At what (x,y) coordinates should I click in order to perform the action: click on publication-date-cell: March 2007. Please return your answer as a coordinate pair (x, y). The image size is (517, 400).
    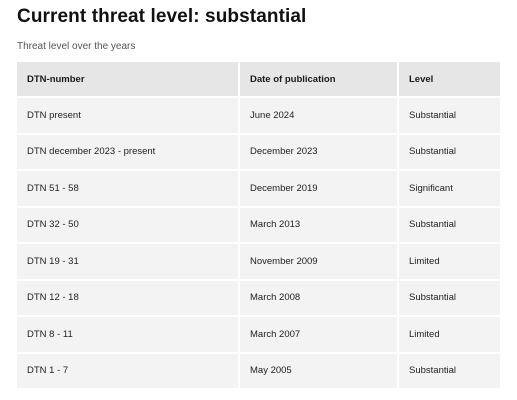
    Looking at the image, I should click on (318, 334).